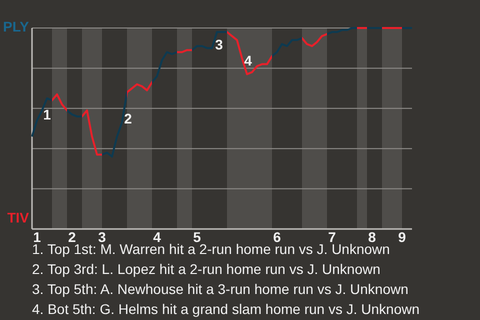 This screenshot has height=320, width=480. What do you see at coordinates (248, 60) in the screenshot?
I see `annotation: 4` at bounding box center [248, 60].